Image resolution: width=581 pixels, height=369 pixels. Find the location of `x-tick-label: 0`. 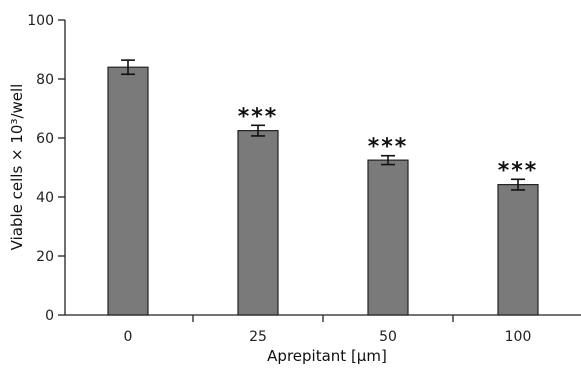

x-tick-label: 0 is located at coordinates (128, 337).